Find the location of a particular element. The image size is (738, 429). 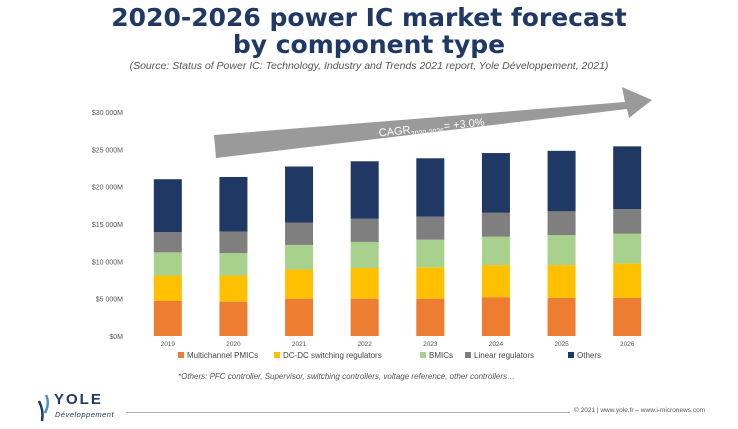

legend-label: Linear regulators is located at coordinates (504, 355).